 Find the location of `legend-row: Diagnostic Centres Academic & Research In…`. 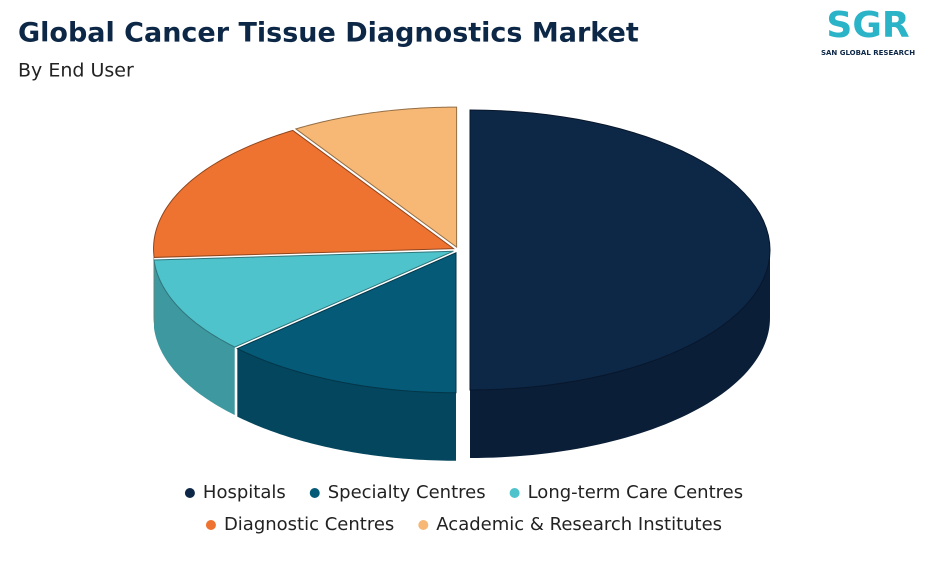

legend-row: Diagnostic Centres Academic & Research In… is located at coordinates (463, 524).